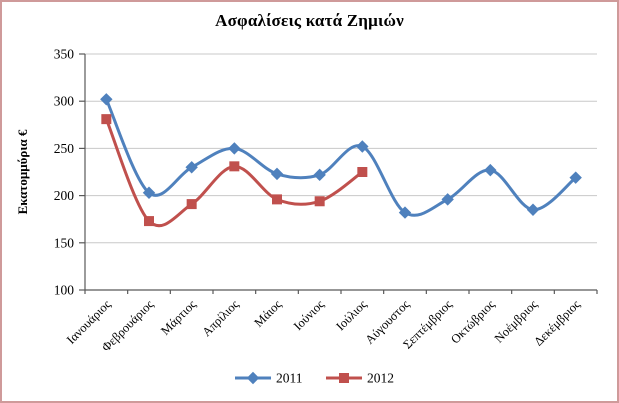 This screenshot has height=403, width=619. Describe the element at coordinates (253, 378) in the screenshot. I see `legend-marker-diamond-2011` at that location.